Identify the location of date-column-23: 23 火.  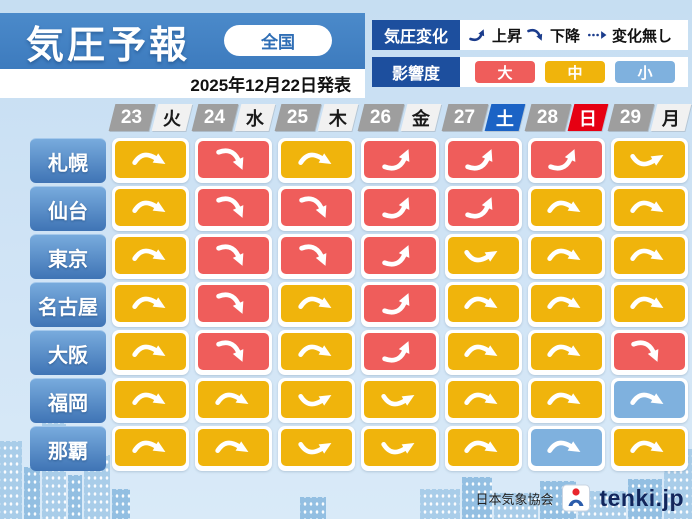
(150, 117).